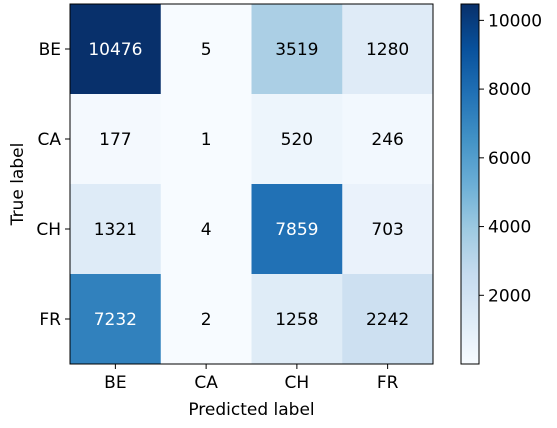 Image resolution: width=557 pixels, height=428 pixels. What do you see at coordinates (509, 90) in the screenshot?
I see `colorbar-tick-label: 8000` at bounding box center [509, 90].